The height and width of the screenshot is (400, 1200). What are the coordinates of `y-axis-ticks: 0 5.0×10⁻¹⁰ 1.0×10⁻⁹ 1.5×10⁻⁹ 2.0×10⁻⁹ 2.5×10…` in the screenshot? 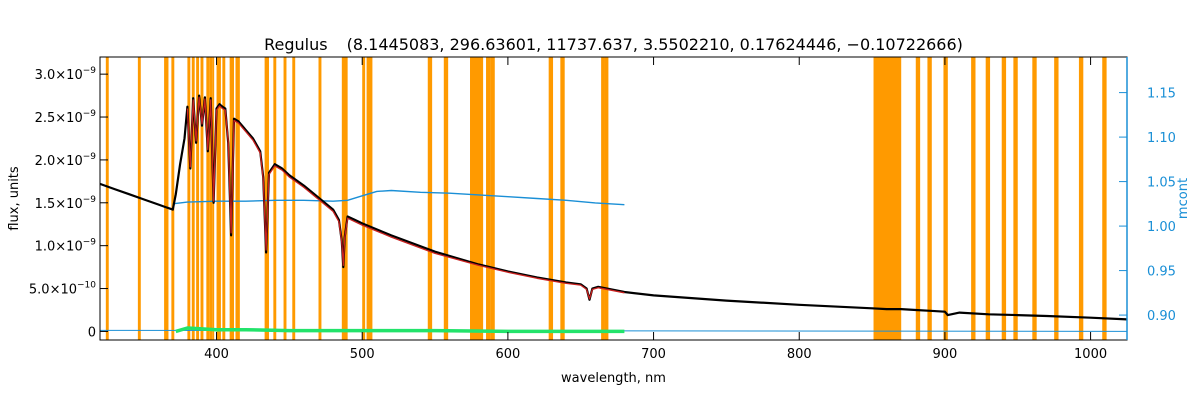 It's located at (68, 203).